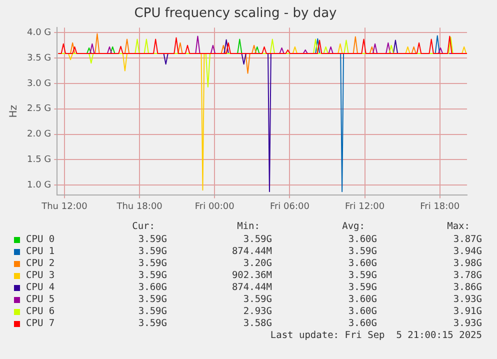 Image resolution: width=497 pixels, height=359 pixels. What do you see at coordinates (440, 207) in the screenshot?
I see `x-tick-label: Fri 18:00` at bounding box center [440, 207].